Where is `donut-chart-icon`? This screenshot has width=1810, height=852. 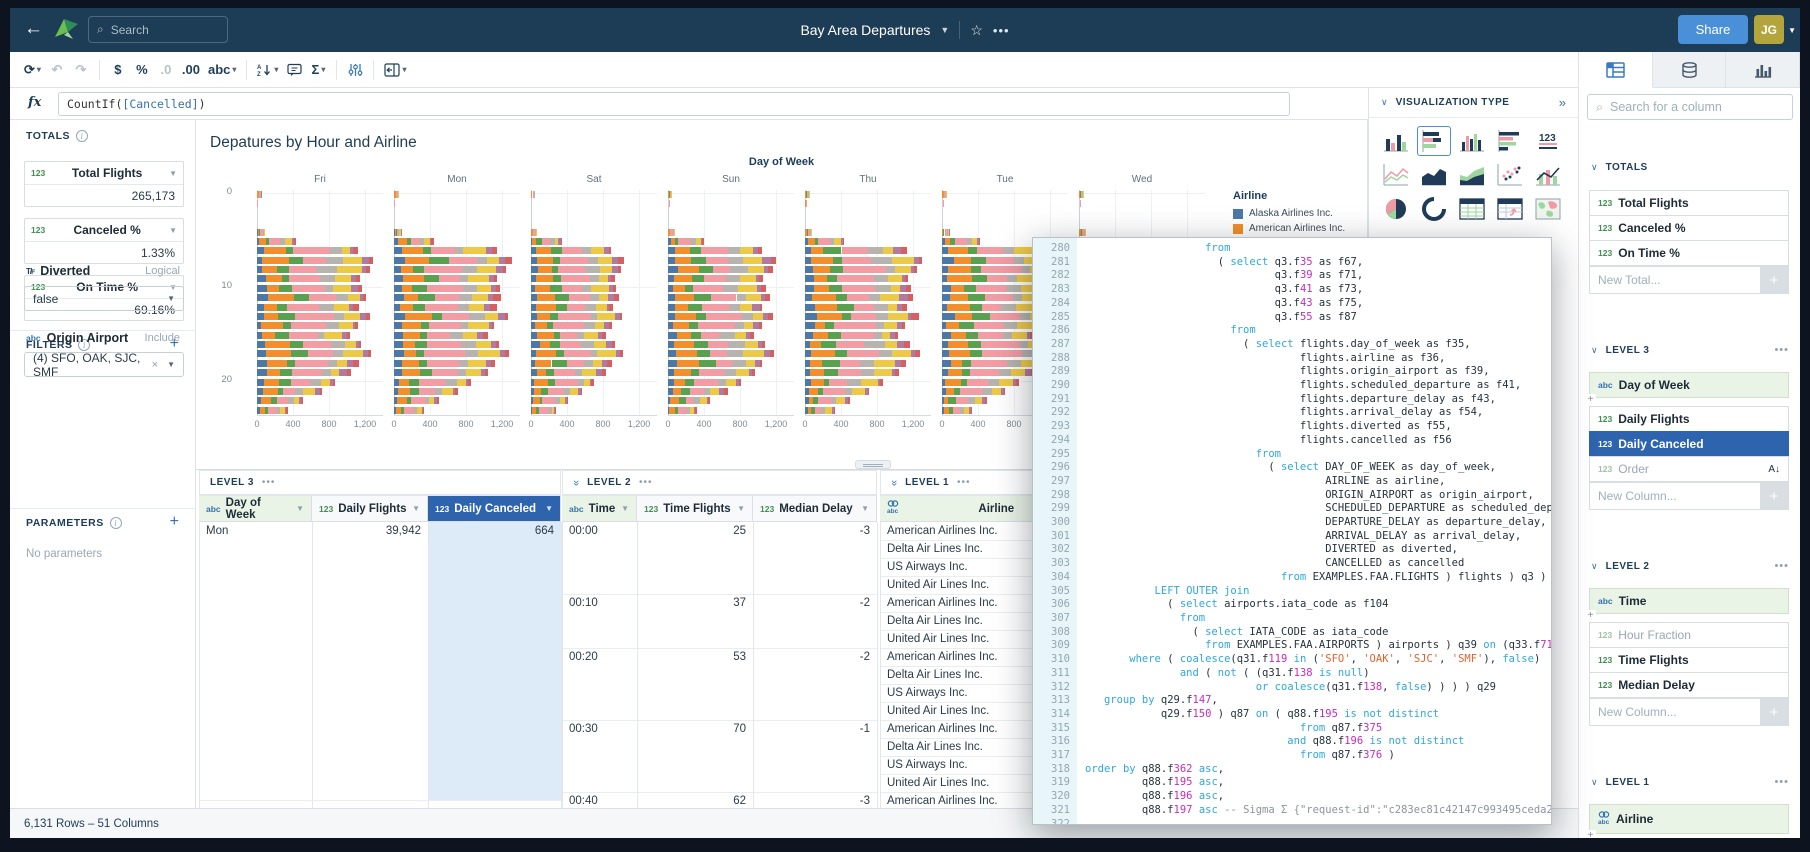
donut-chart-icon is located at coordinates (1434, 209).